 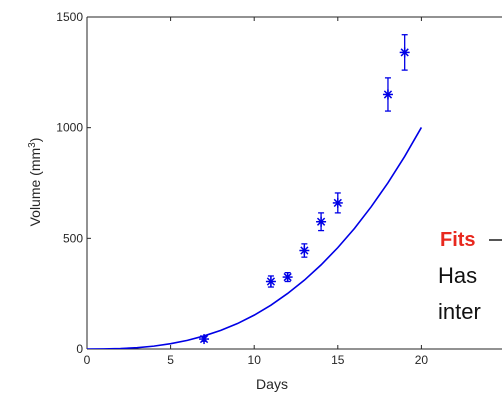 I want to click on overlay-text-line-2: inter, so click(x=459, y=311).